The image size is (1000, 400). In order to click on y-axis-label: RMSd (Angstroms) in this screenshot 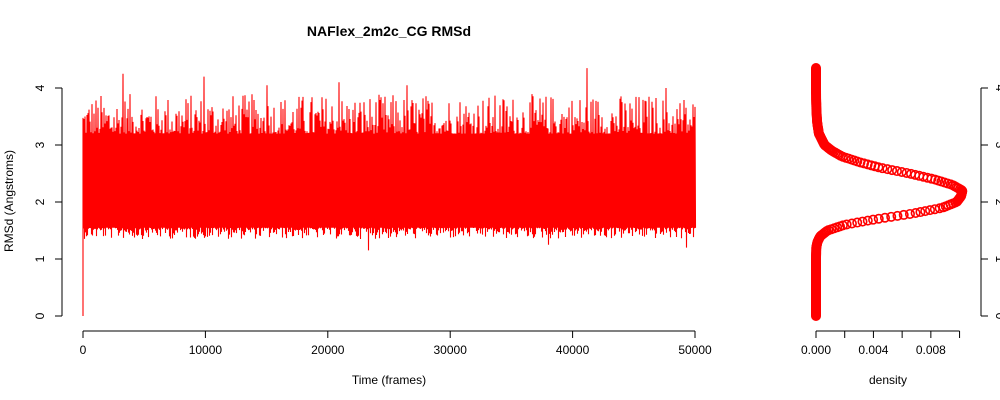, I will do `click(9, 201)`.